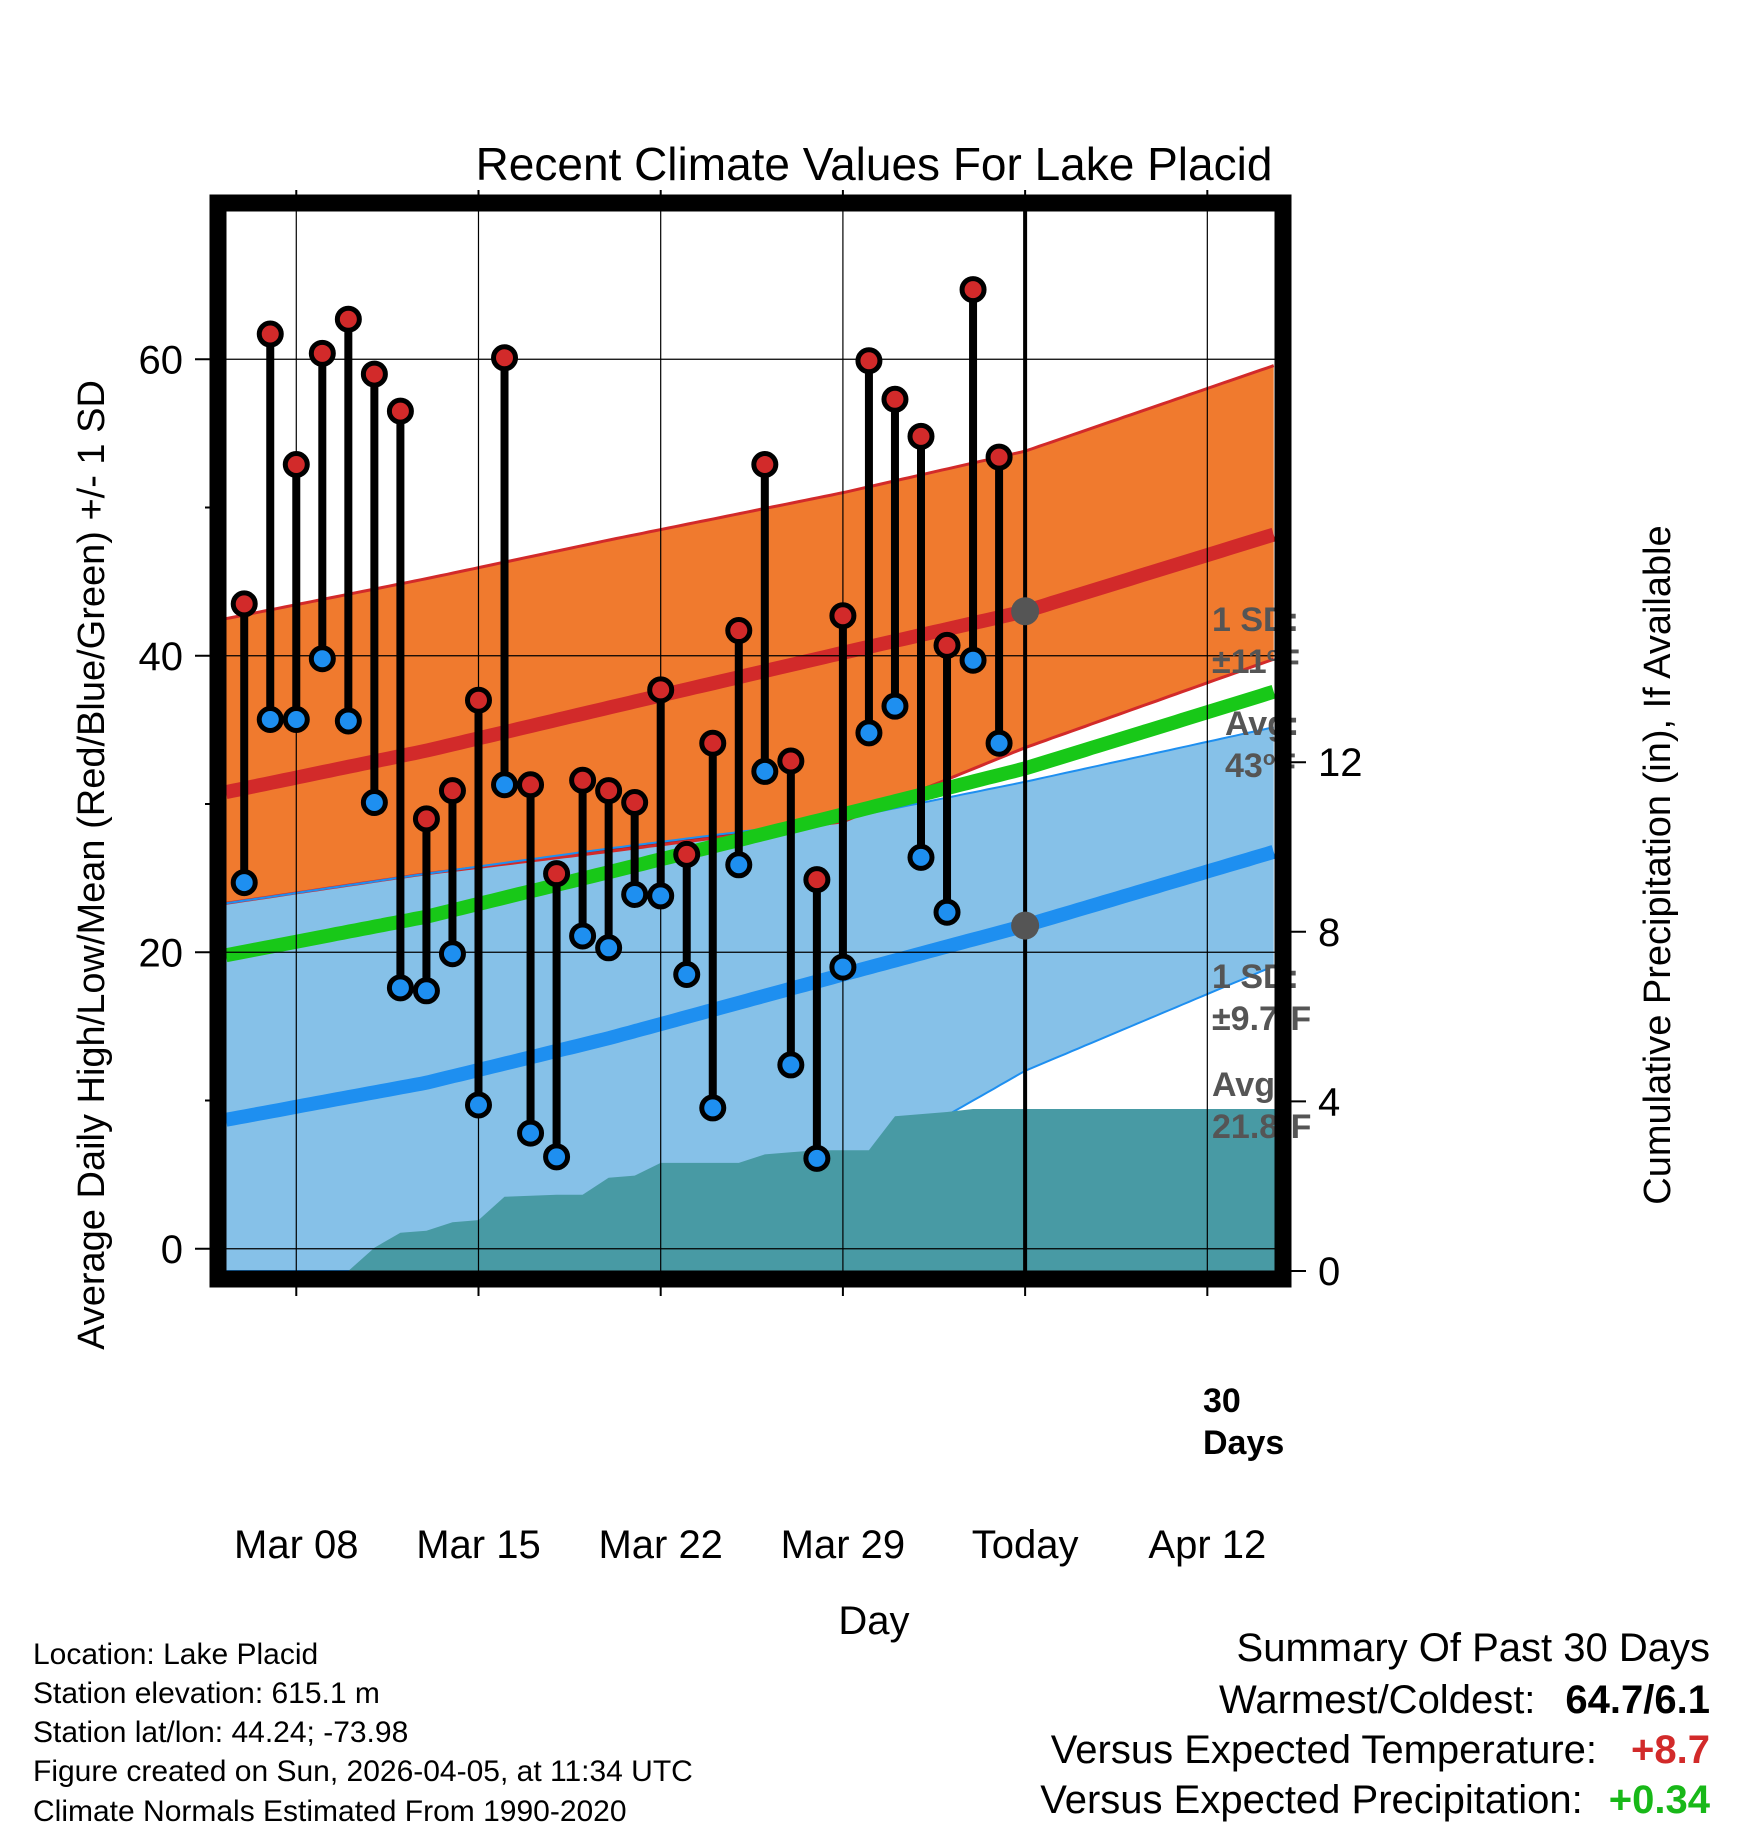 The height and width of the screenshot is (1828, 1748). Describe the element at coordinates (161, 360) in the screenshot. I see `y-tick-label: 60` at that location.